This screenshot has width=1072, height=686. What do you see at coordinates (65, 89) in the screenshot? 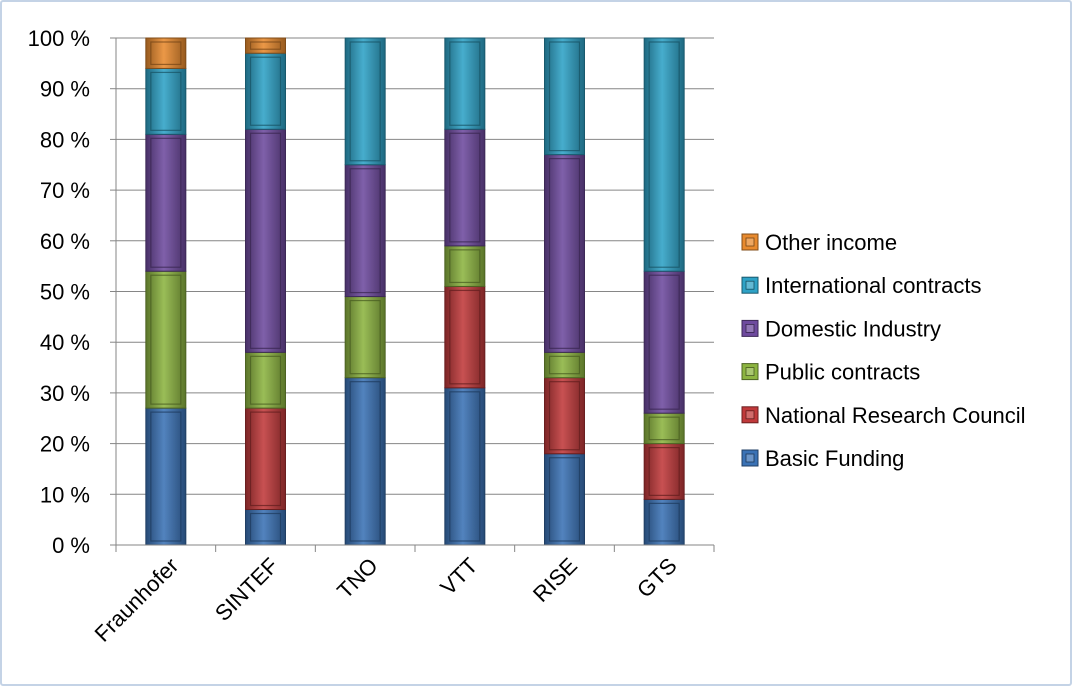
I see `y-tick-label: 90 %` at bounding box center [65, 89].